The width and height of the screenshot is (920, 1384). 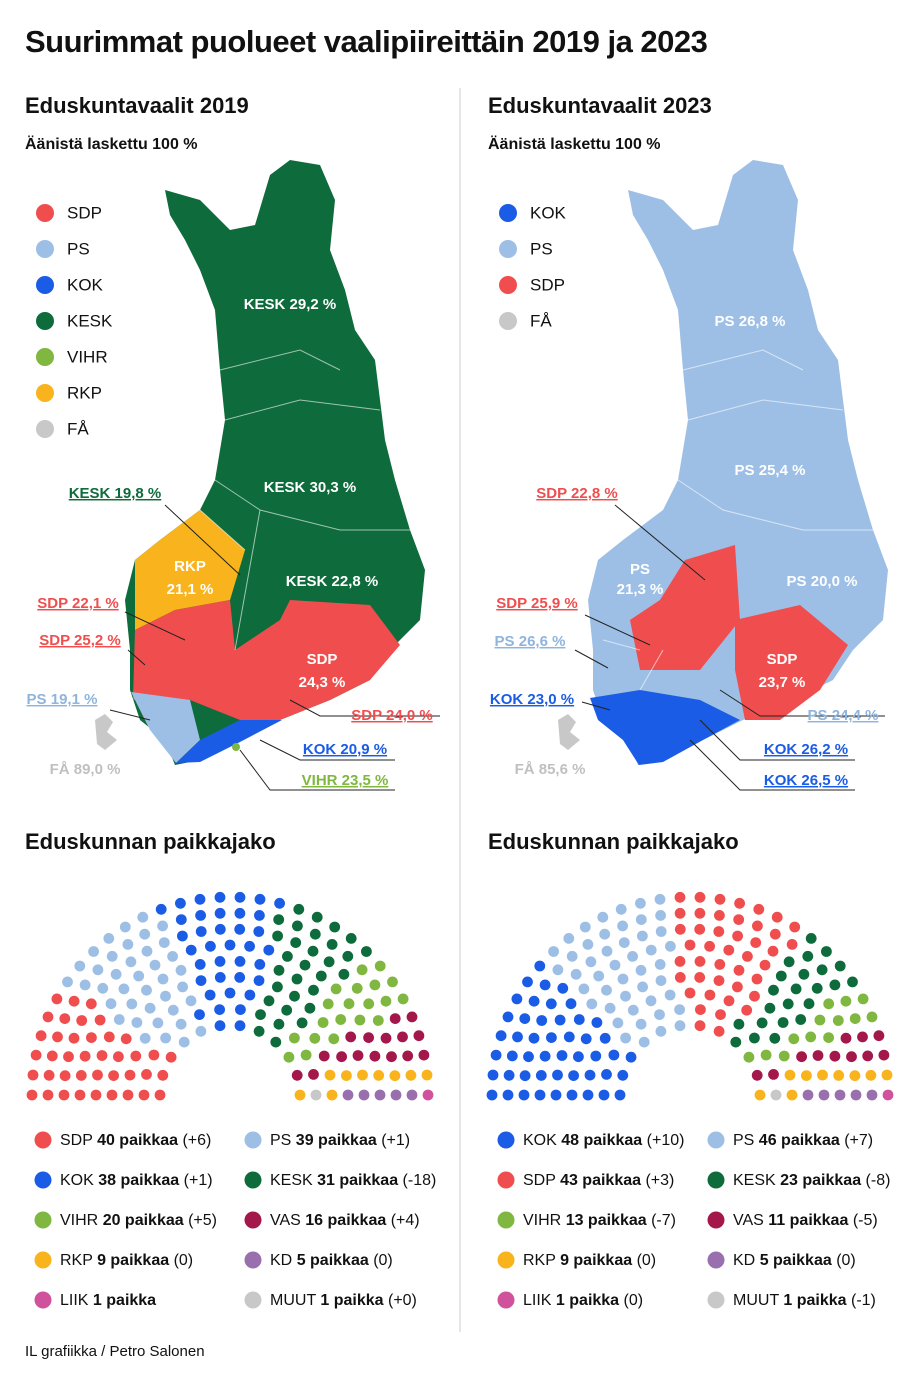 I want to click on seat-count: 38 paikkaa, so click(x=138, y=1180).